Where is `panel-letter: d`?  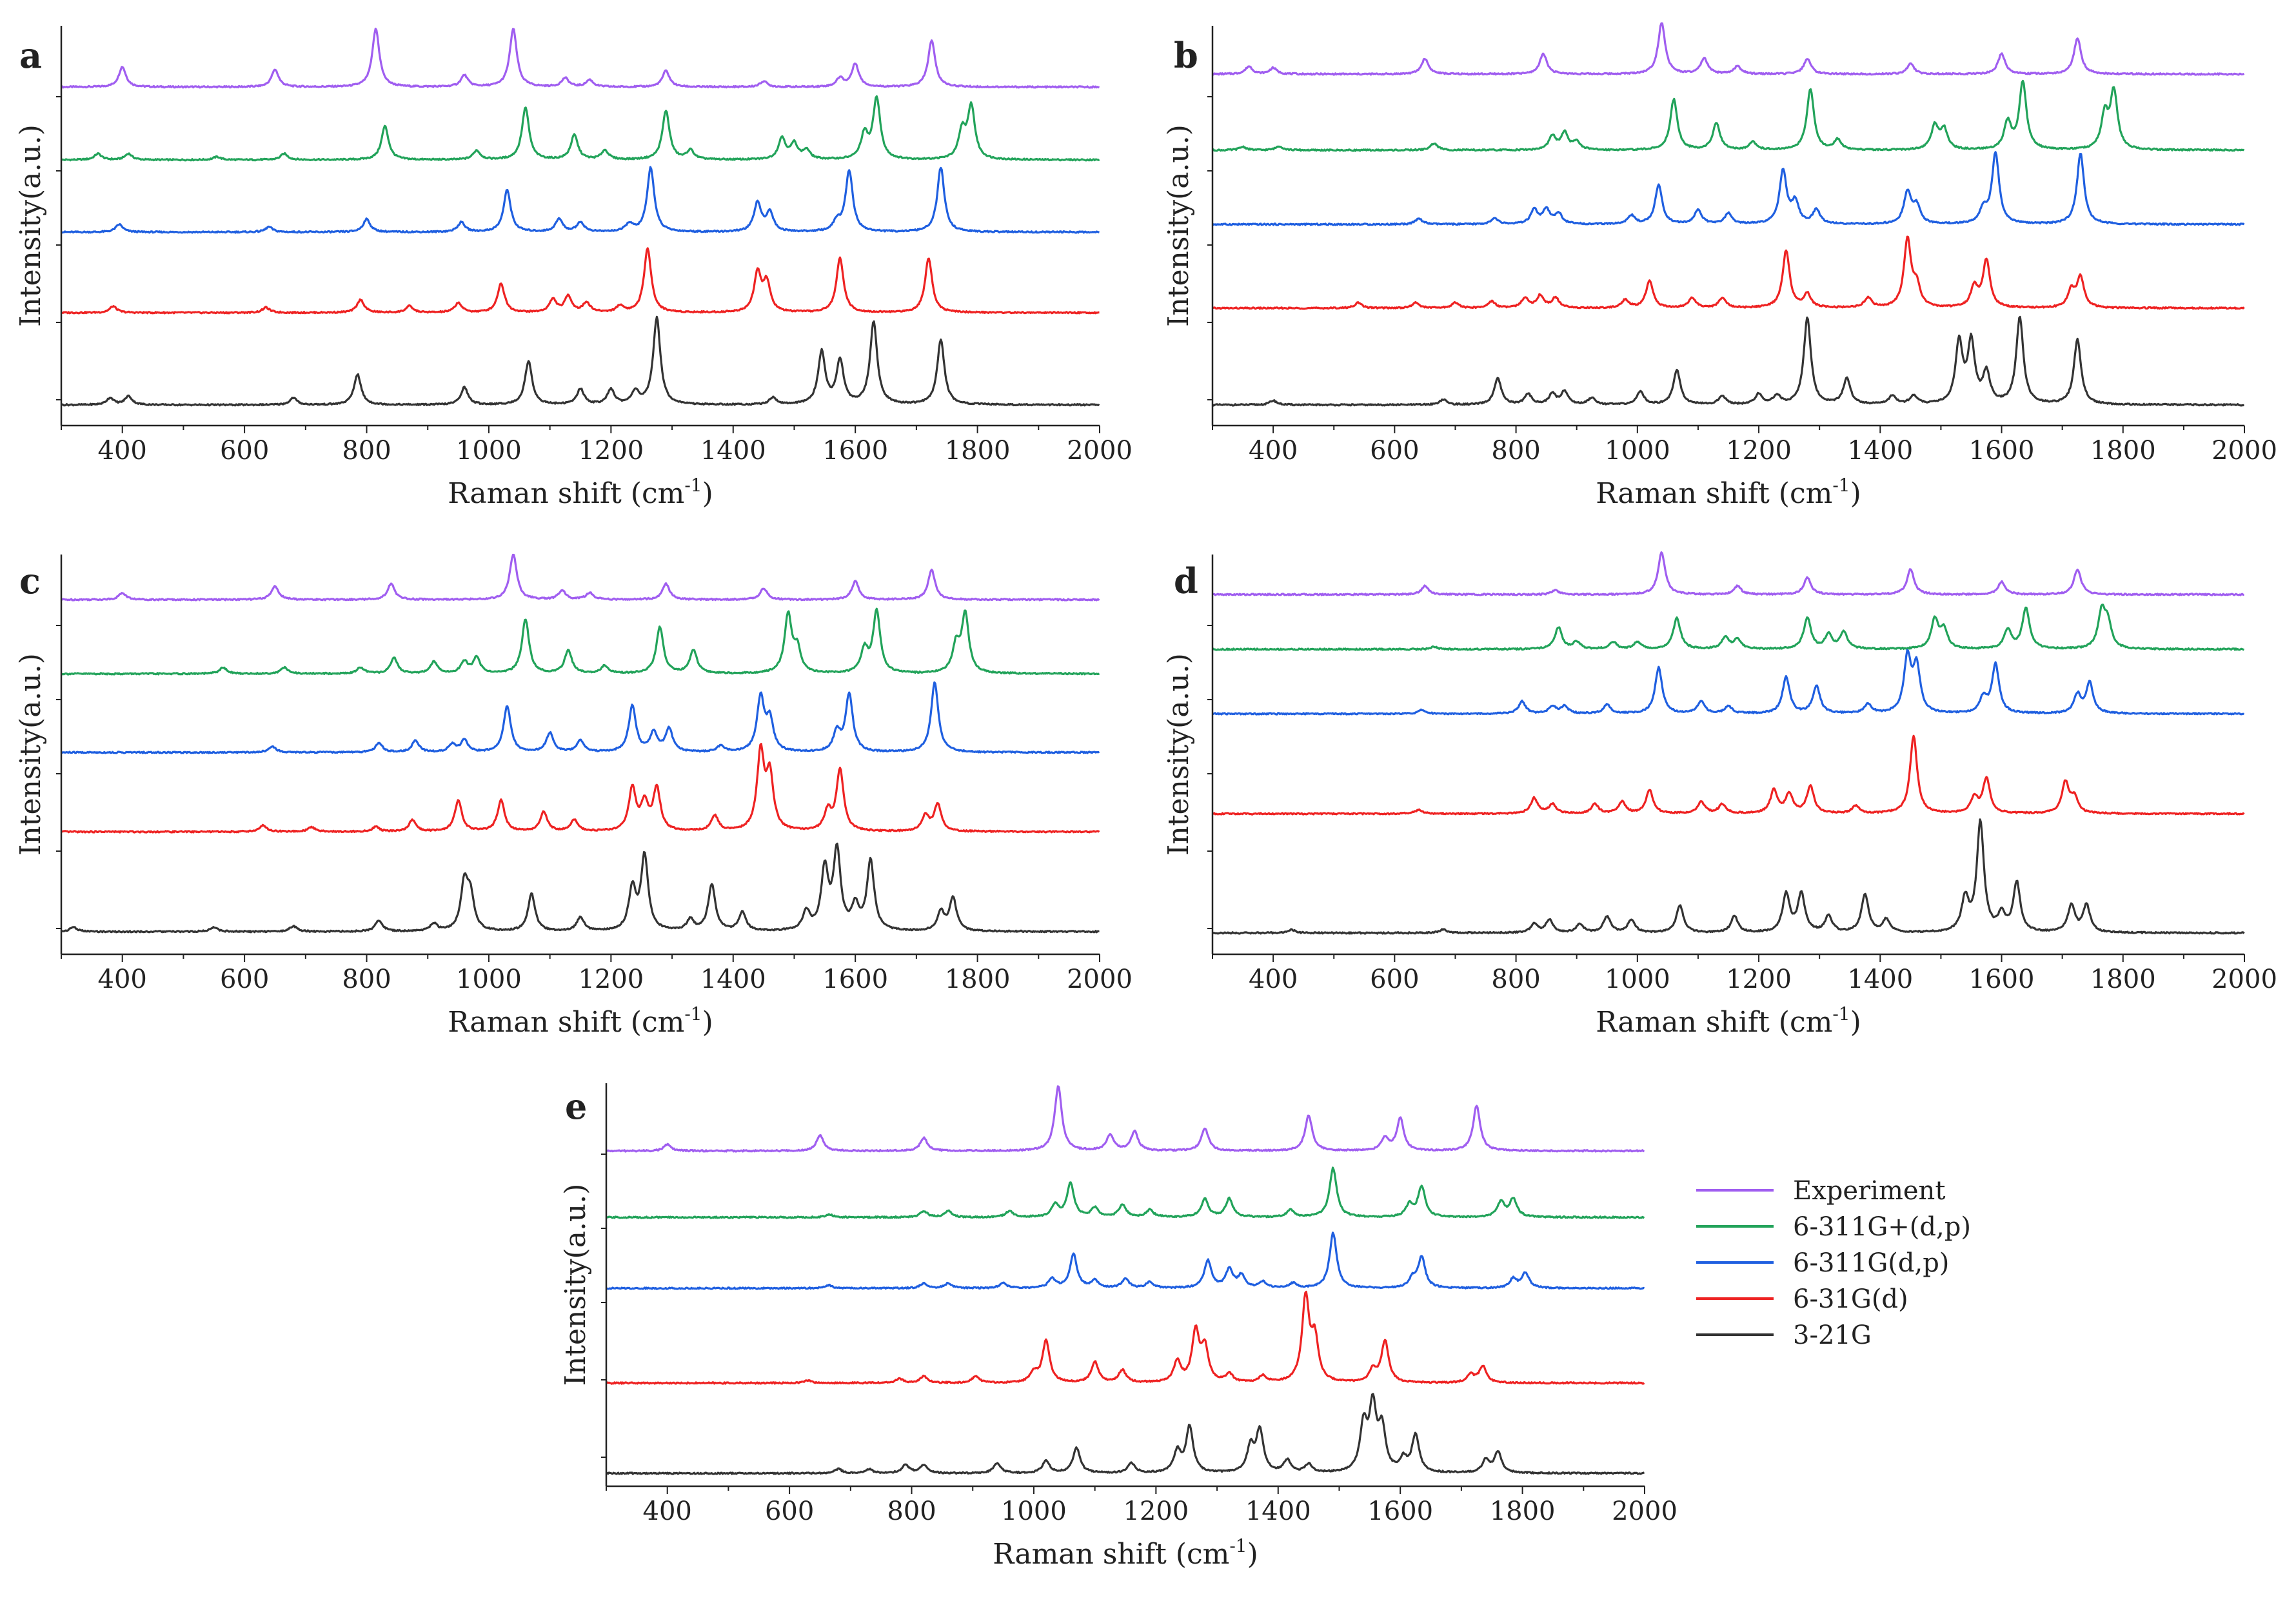 panel-letter: d is located at coordinates (1186, 581).